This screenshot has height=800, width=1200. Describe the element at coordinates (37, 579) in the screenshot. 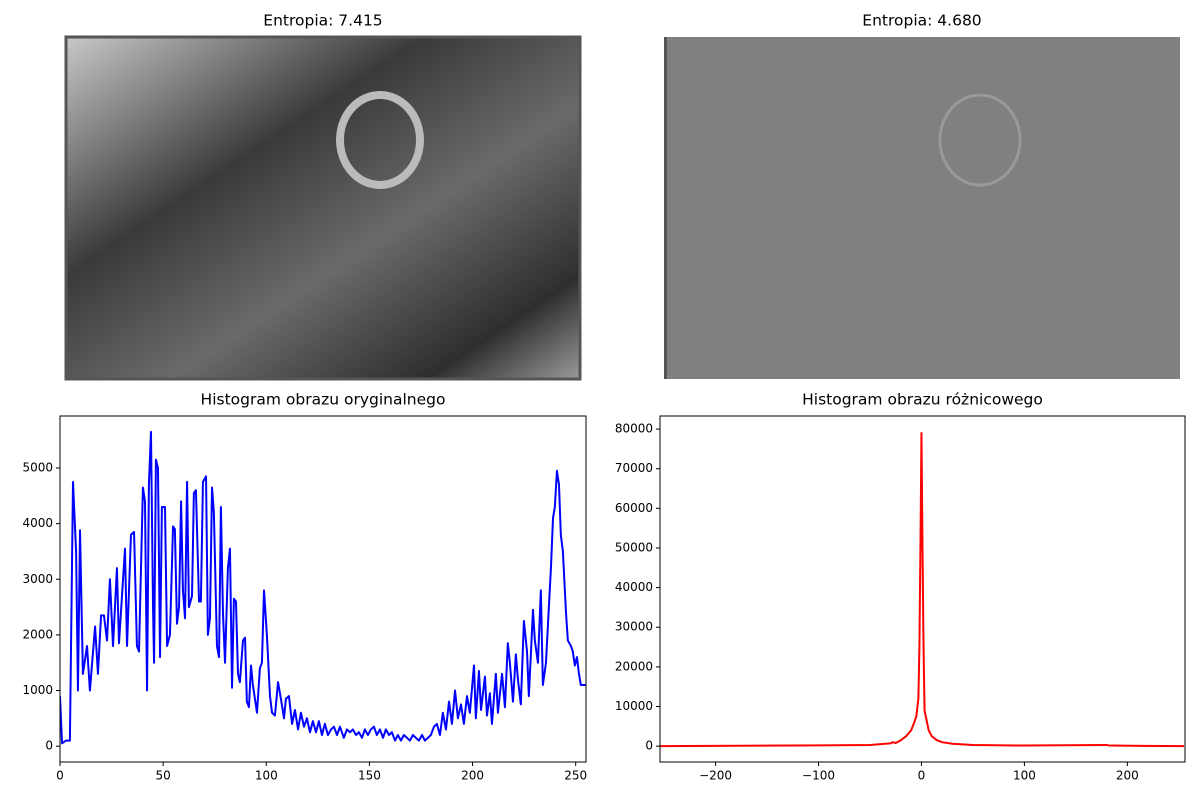

I see `y-tick-label: 3000` at that location.